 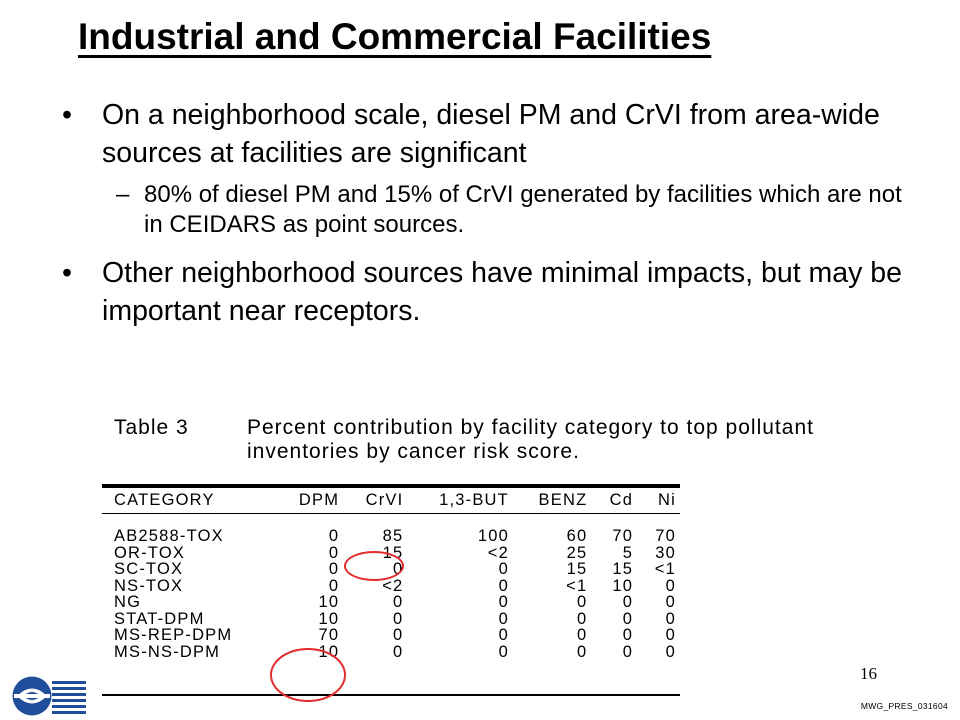 I want to click on column-header: CATEGORY, so click(x=164, y=499).